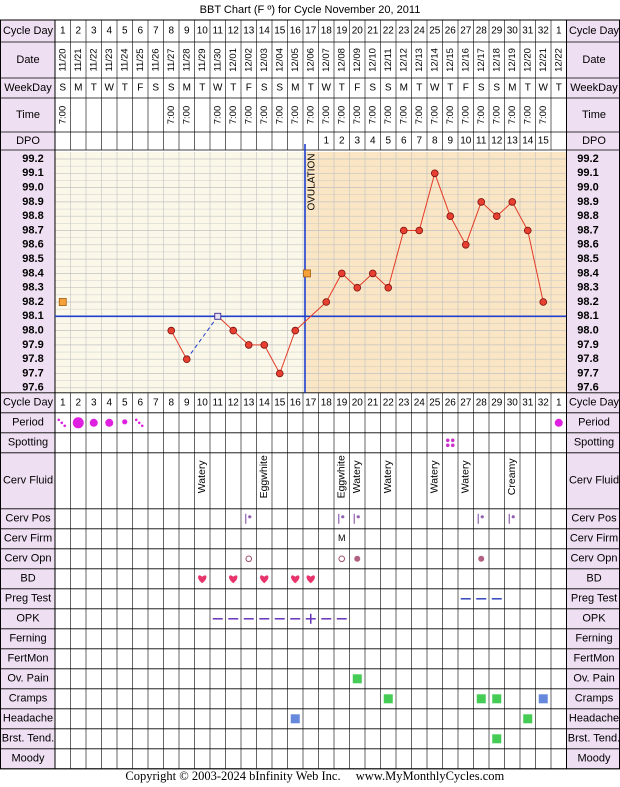 The width and height of the screenshot is (620, 787). I want to click on cycle-day-cell: 31, so click(528, 31).